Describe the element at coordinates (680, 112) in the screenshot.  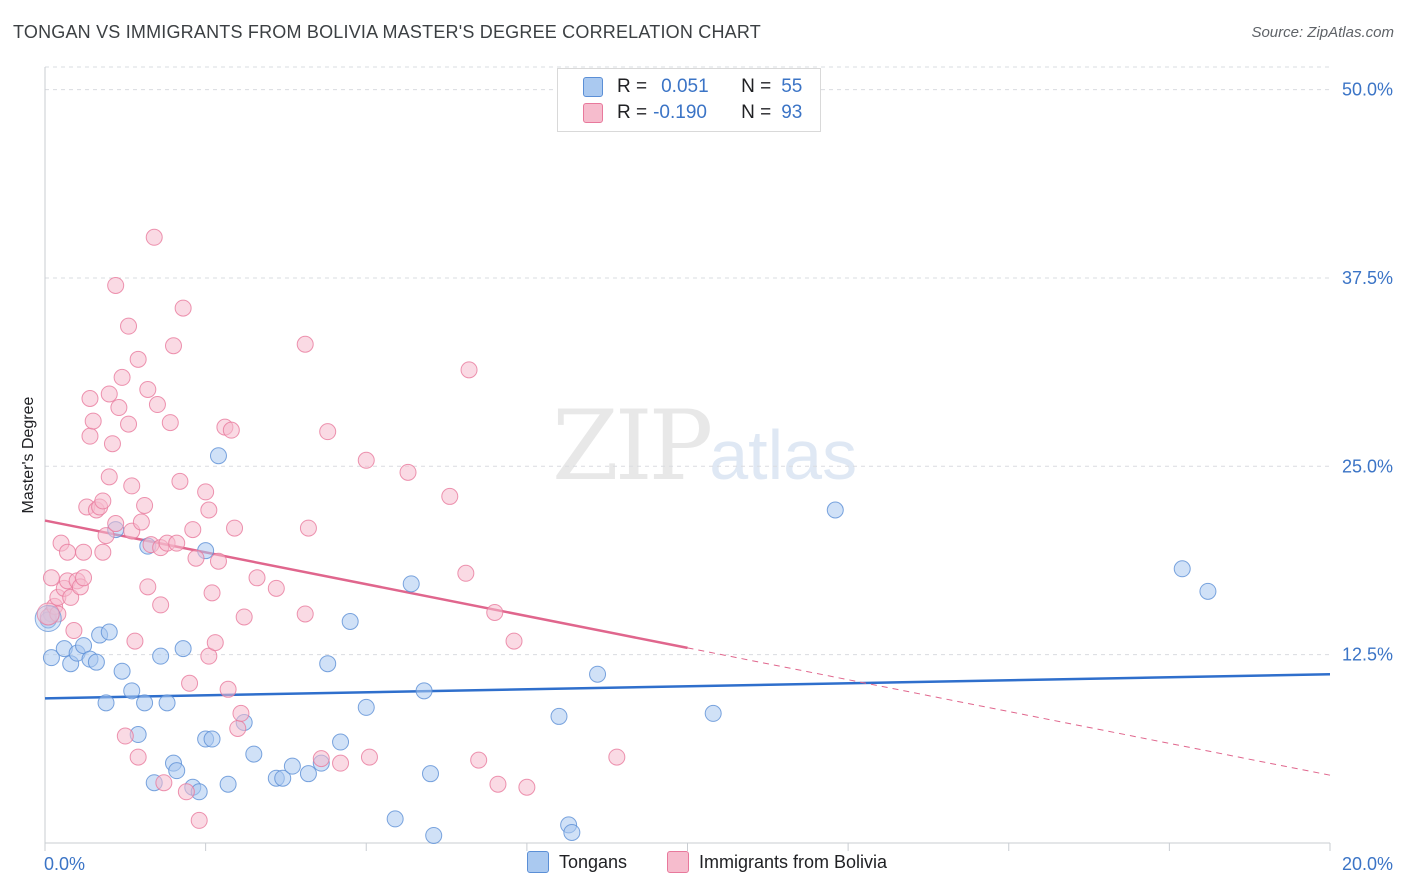
I see `legend-r-value-bolivia: -0.190` at that location.